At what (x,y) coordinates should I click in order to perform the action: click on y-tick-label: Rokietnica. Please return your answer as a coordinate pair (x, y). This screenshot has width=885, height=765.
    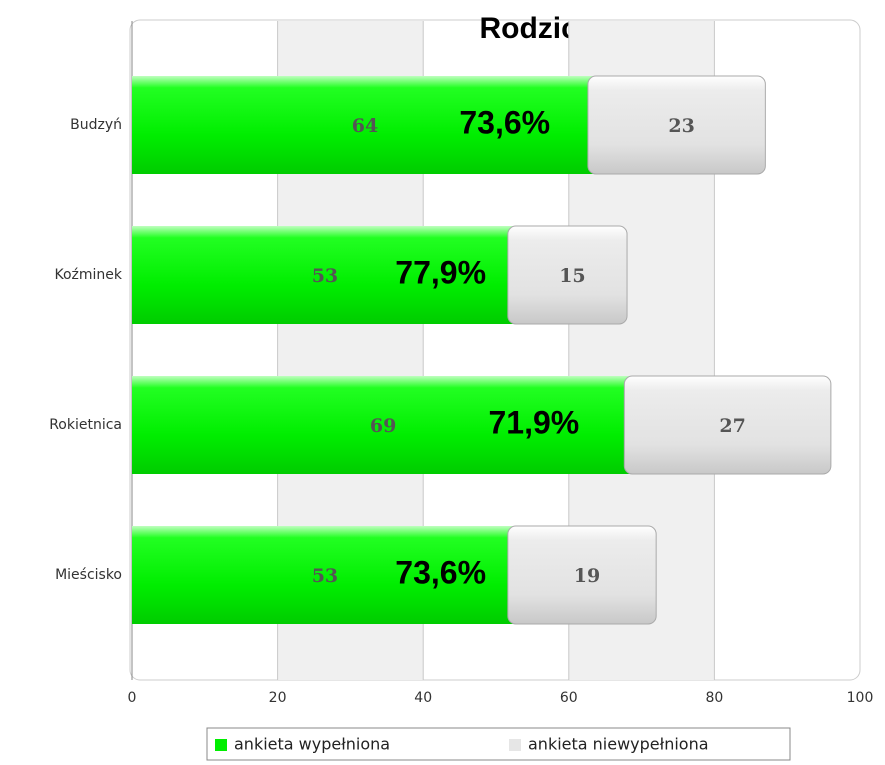
    Looking at the image, I should click on (85, 425).